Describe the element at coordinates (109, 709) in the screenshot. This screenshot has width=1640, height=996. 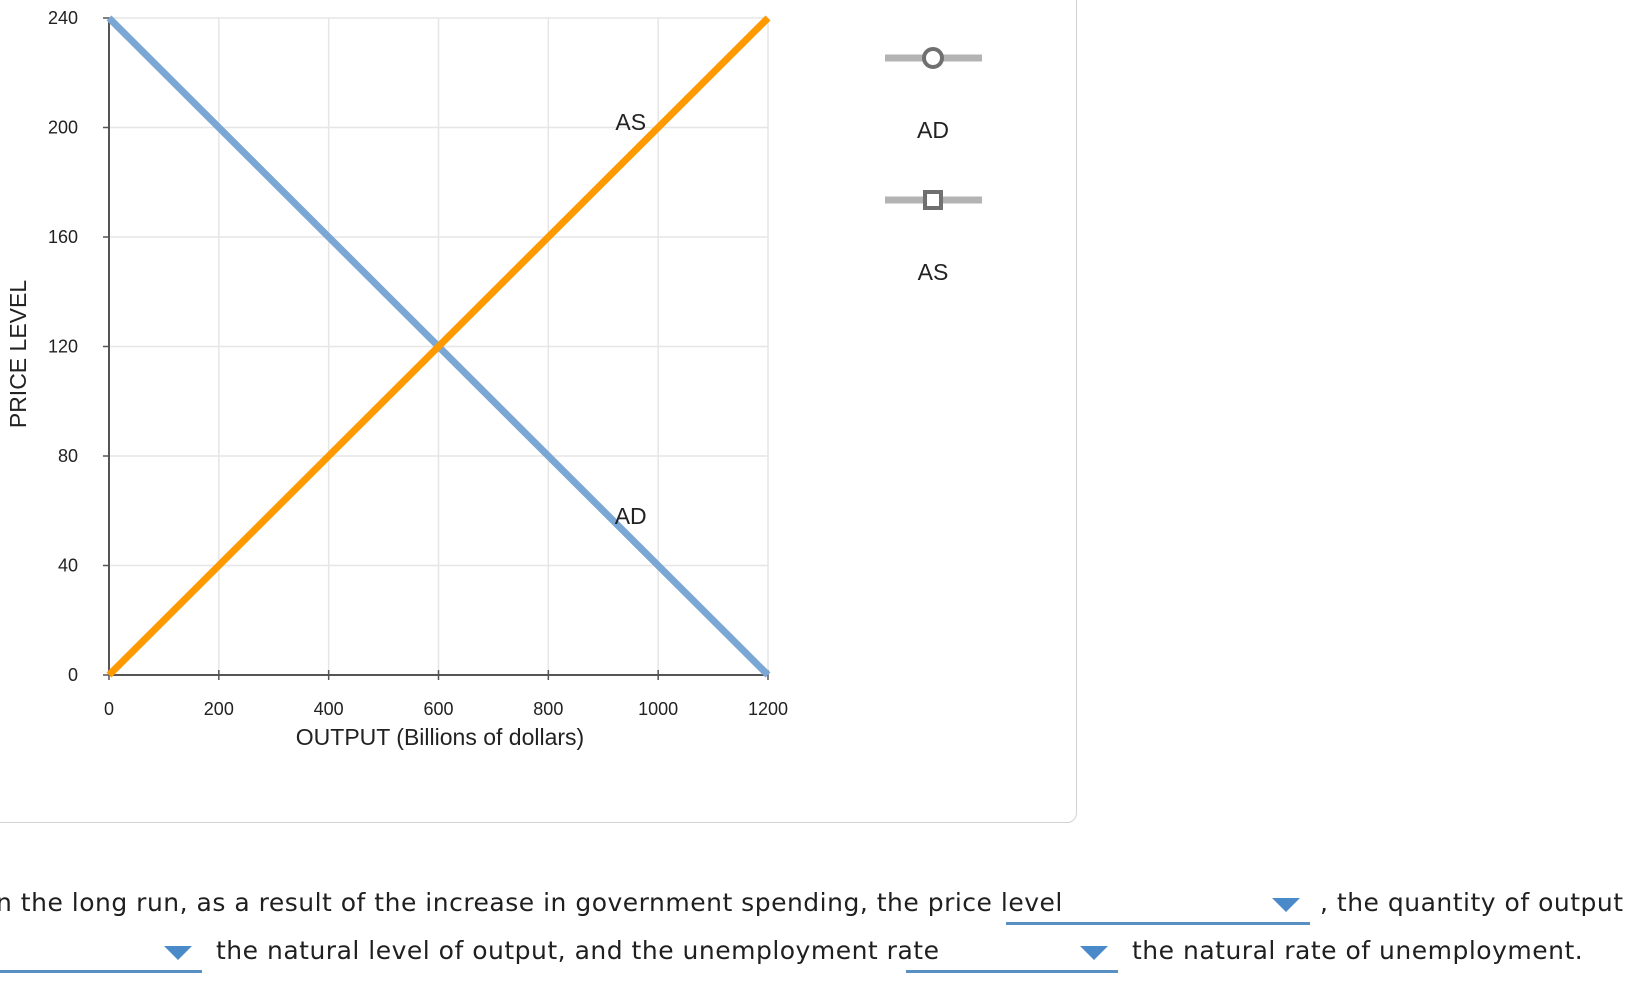
I see `x-tick-label: 0` at that location.